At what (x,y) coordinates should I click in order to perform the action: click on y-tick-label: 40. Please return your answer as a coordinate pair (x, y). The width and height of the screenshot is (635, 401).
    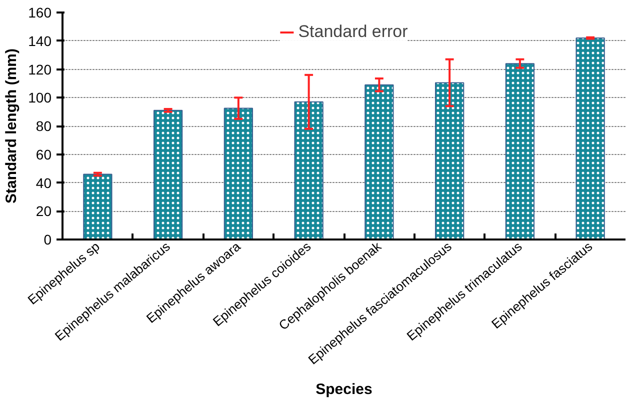
    Looking at the image, I should click on (44, 182).